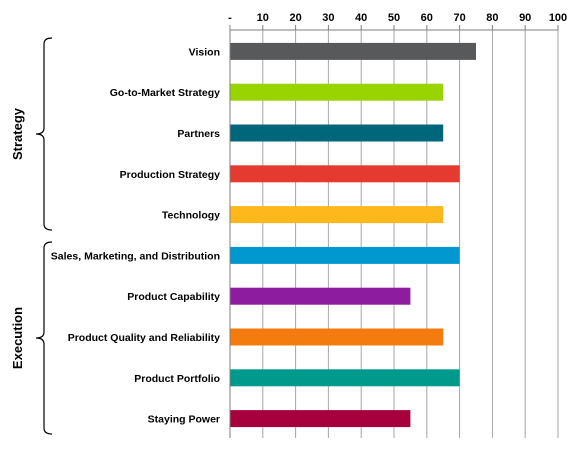 The height and width of the screenshot is (450, 583). Describe the element at coordinates (177, 379) in the screenshot. I see `category-label: Product Portfolio` at that location.